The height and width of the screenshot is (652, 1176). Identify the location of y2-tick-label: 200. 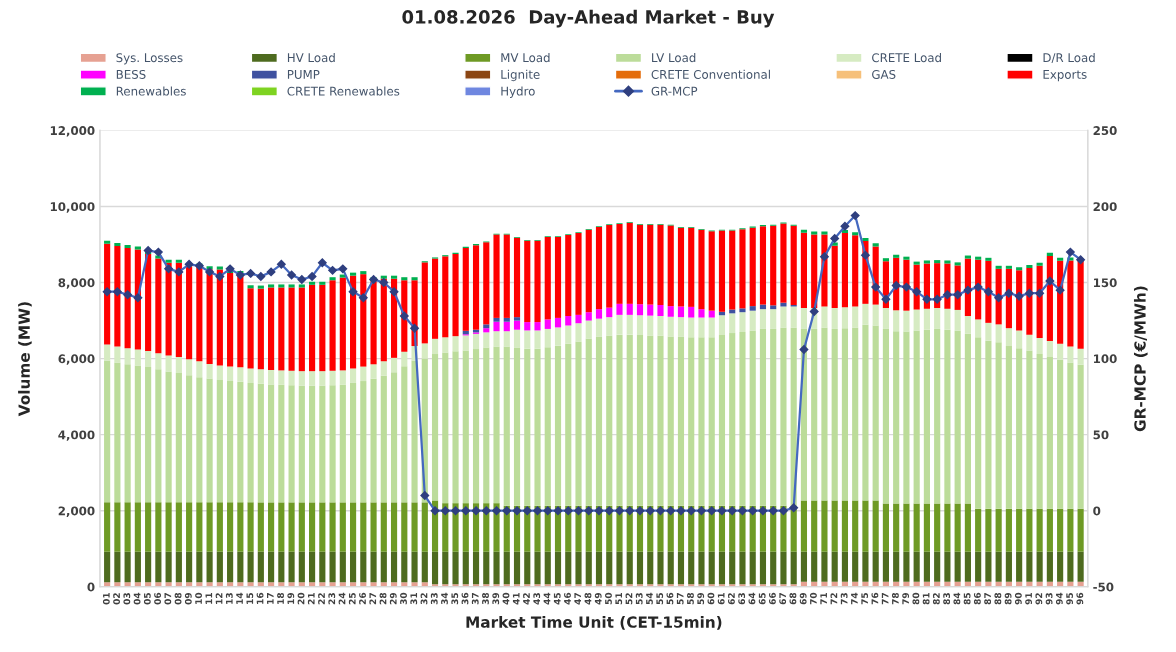
(1105, 207).